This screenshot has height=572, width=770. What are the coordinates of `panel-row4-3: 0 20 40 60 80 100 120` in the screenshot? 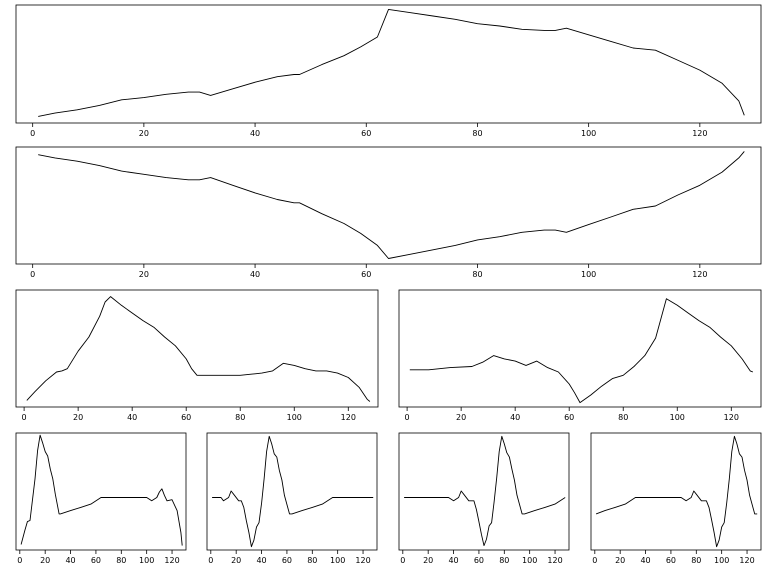 It's located at (484, 498).